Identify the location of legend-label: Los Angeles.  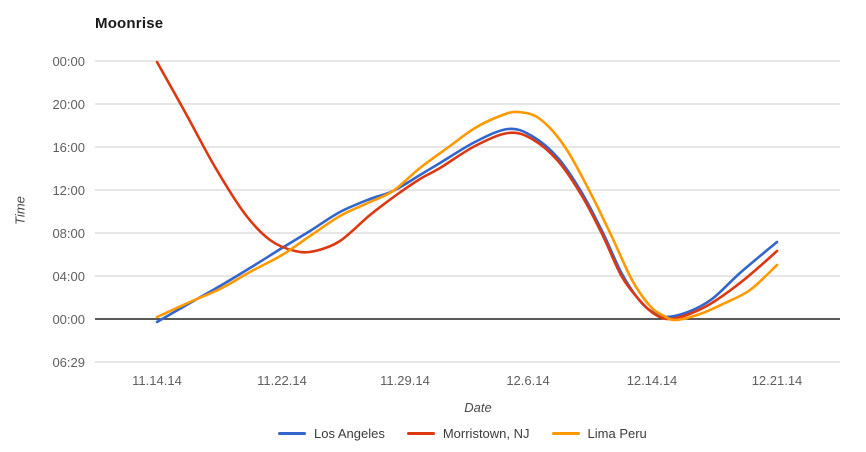
(349, 433).